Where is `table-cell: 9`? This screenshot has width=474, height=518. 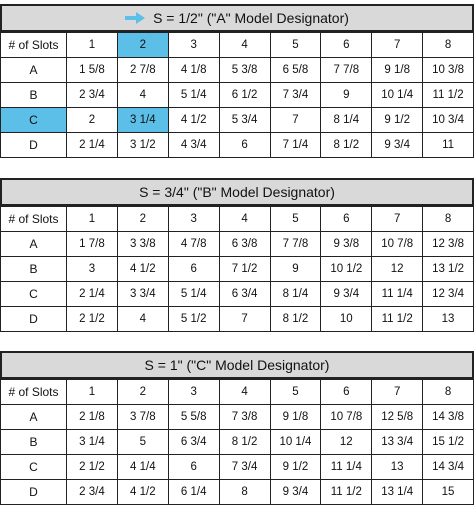 table-cell: 9 is located at coordinates (295, 269).